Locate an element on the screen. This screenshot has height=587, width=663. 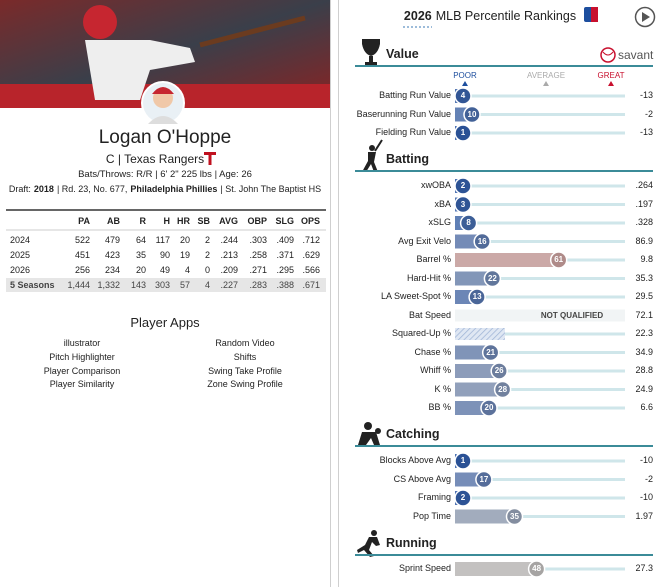
title-year: 2026 is located at coordinates (417, 16).